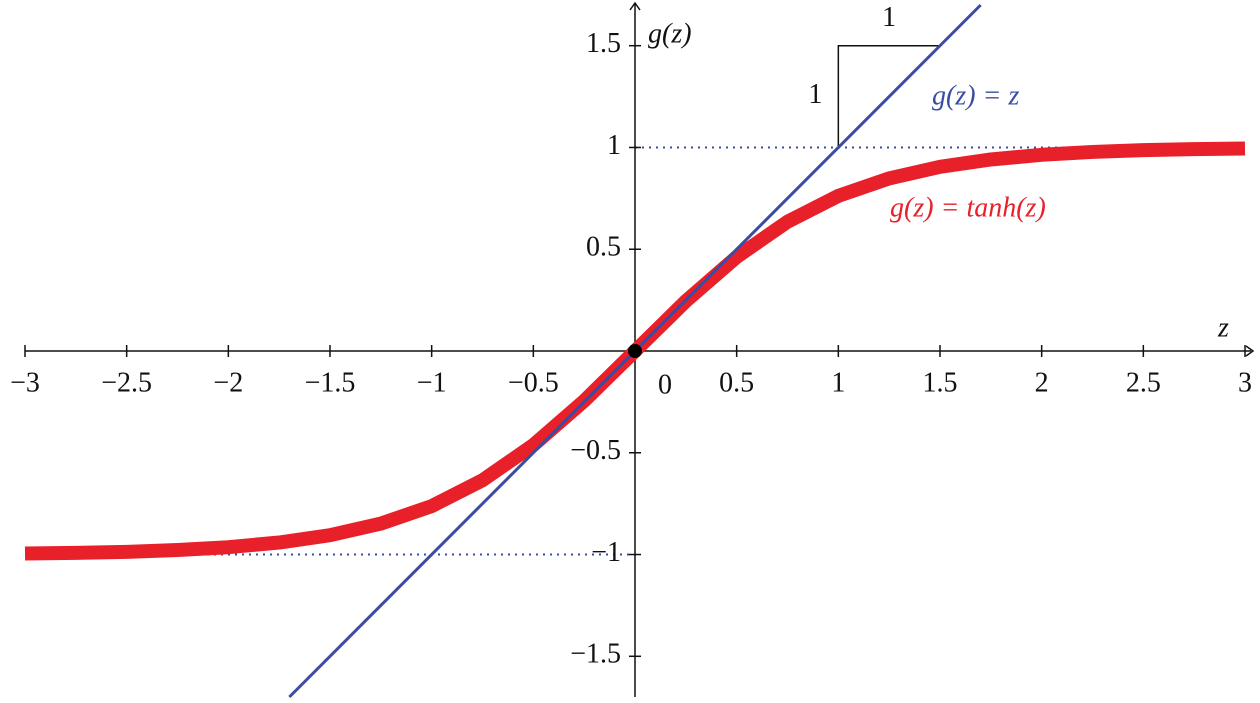 This screenshot has height=703, width=1260. Describe the element at coordinates (1223, 327) in the screenshot. I see `x-axis-label: z` at that location.